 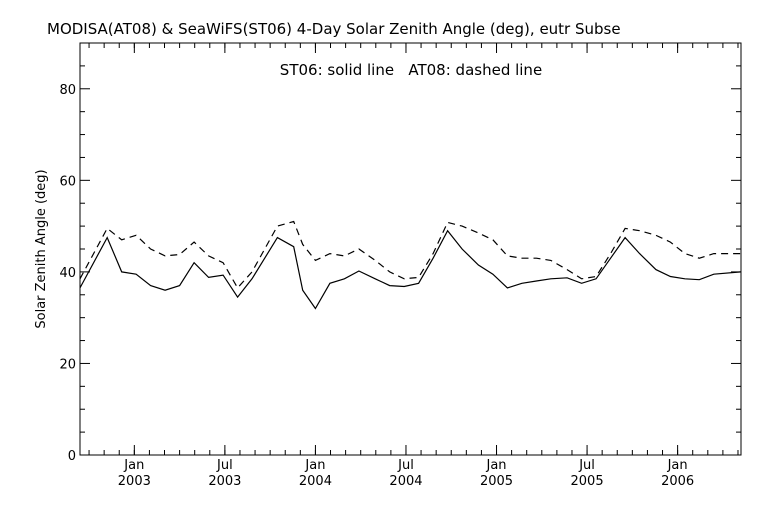 What do you see at coordinates (41, 248) in the screenshot?
I see `y-axis-label: Solar Zenith Angle (deg)` at bounding box center [41, 248].